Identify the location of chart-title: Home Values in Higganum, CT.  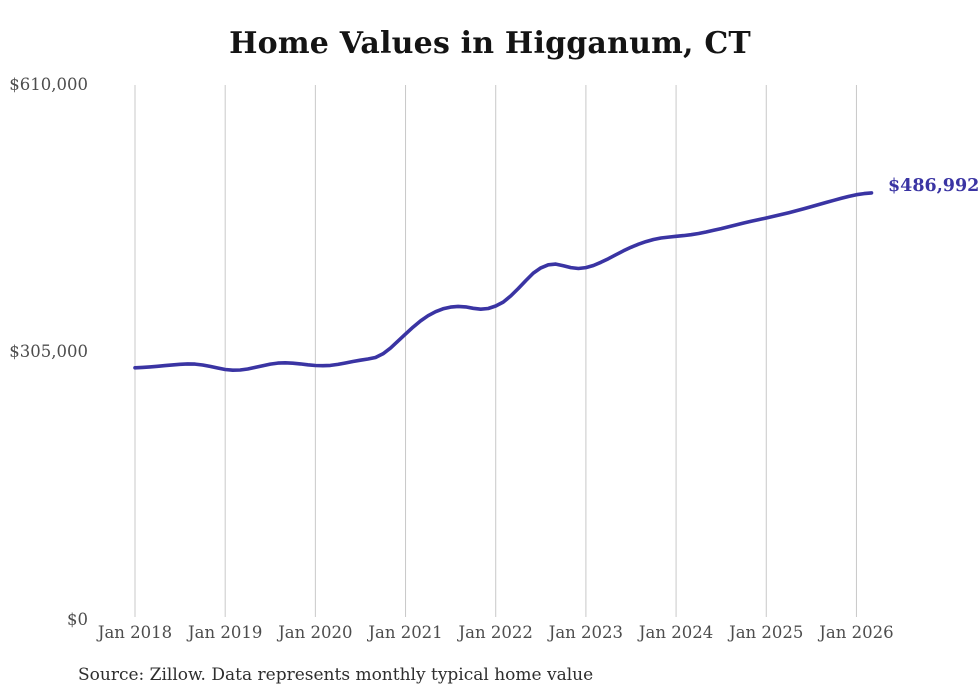
(490, 43).